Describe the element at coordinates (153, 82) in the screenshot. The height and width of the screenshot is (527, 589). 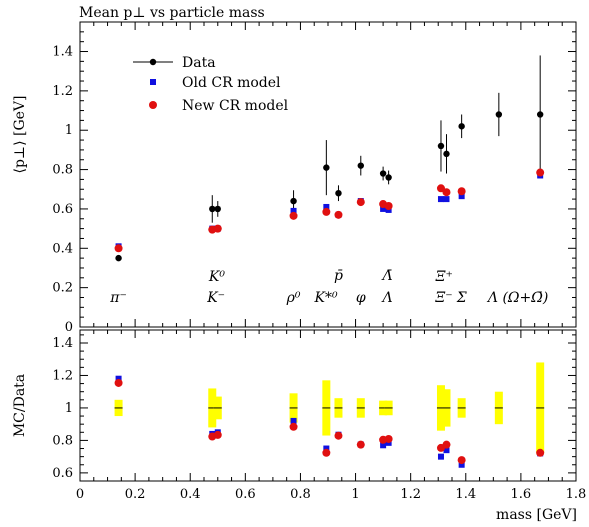
I see `legend-old-marker` at that location.